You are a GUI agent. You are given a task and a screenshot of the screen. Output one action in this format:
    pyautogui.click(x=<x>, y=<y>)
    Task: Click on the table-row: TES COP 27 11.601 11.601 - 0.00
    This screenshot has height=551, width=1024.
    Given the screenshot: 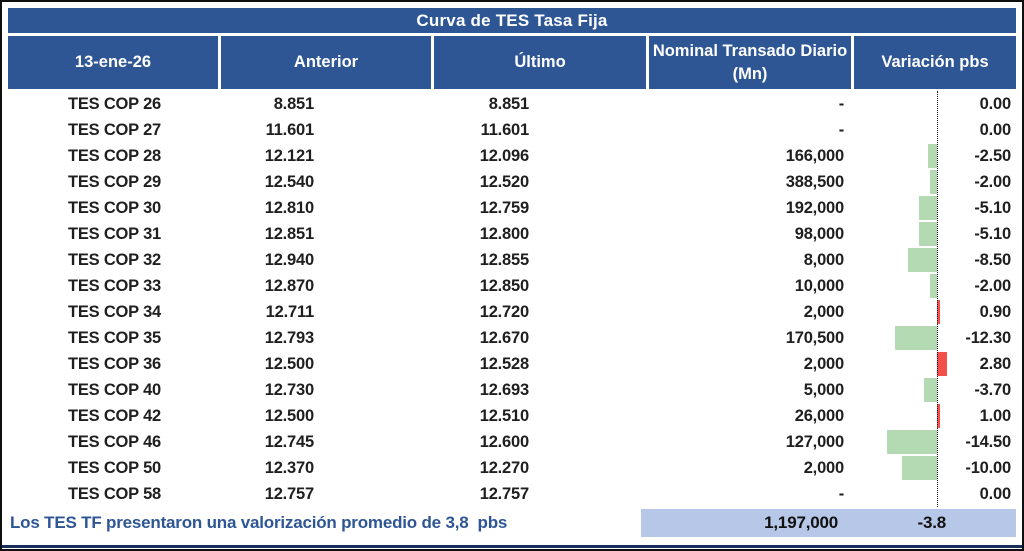 What is the action you would take?
    pyautogui.click(x=512, y=130)
    